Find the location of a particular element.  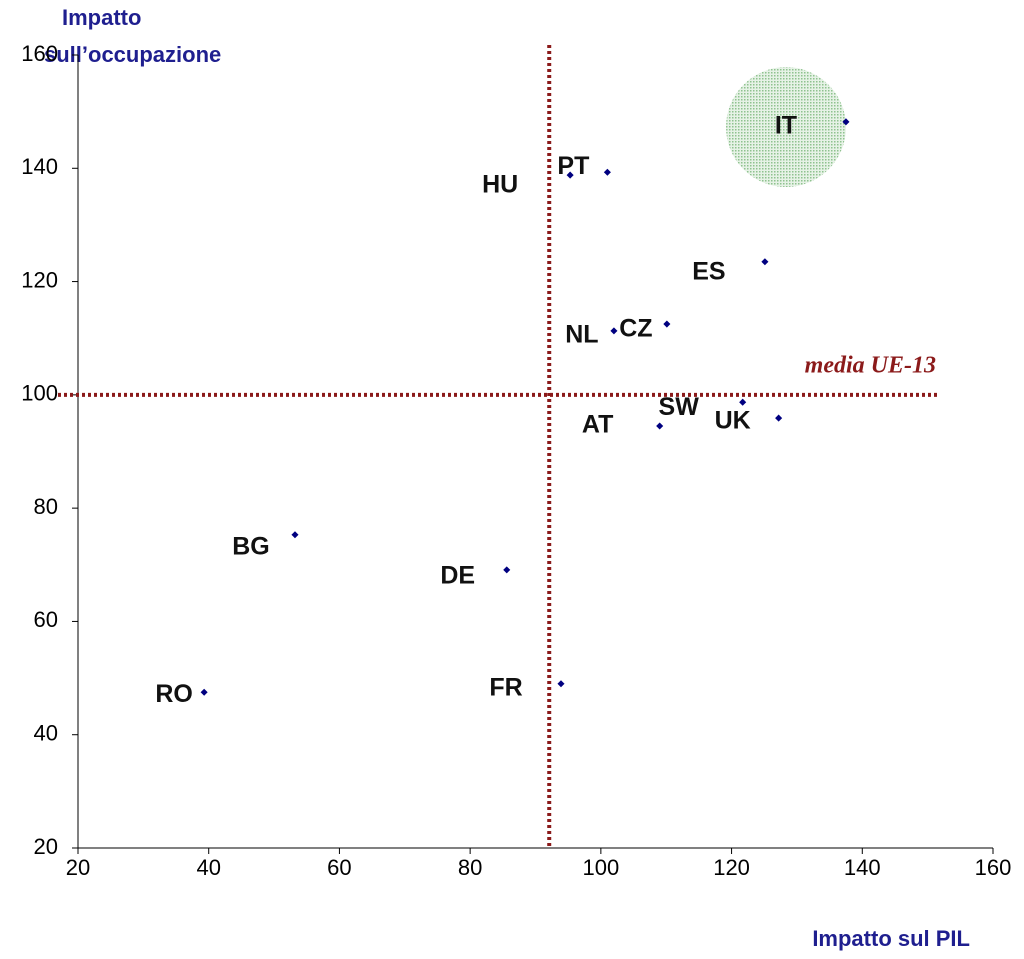

x-tick-label: 120 is located at coordinates (731, 867).